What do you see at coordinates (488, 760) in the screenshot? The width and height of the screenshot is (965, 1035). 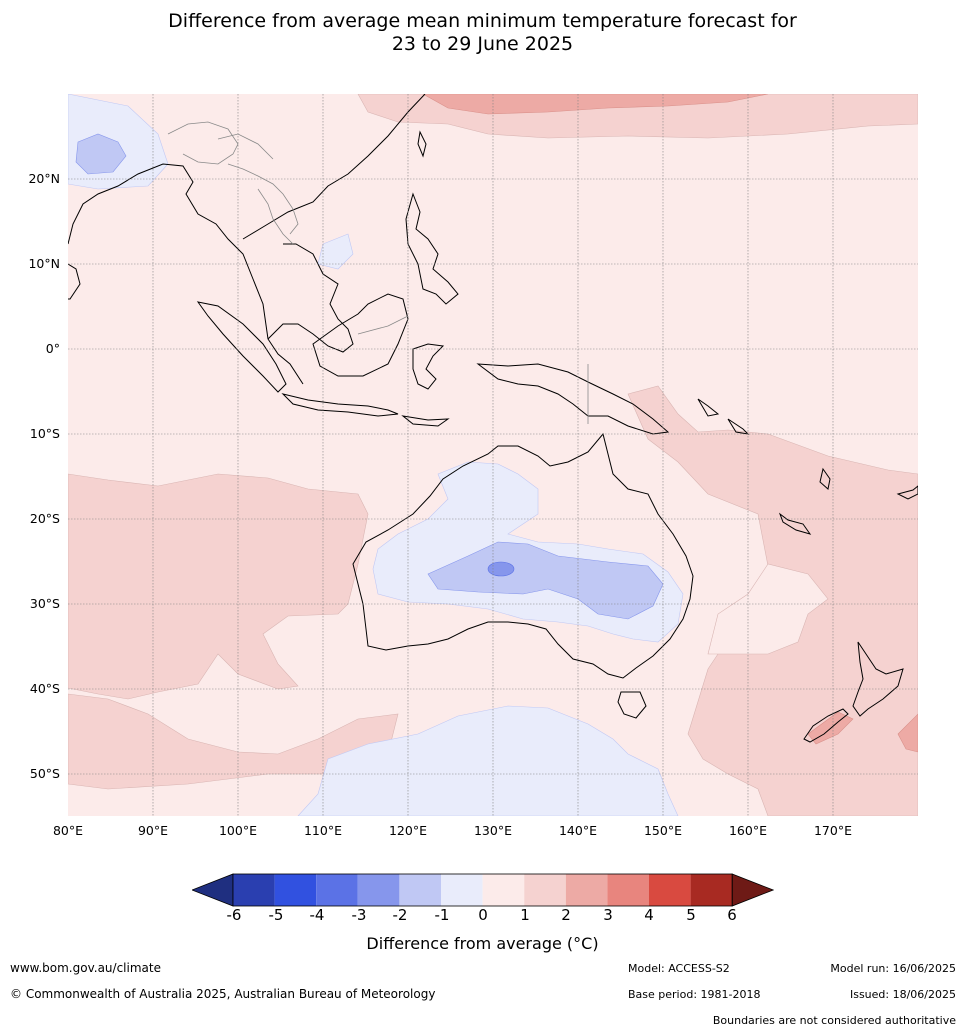 I see `anomaly-region-minus1-to-0-south` at bounding box center [488, 760].